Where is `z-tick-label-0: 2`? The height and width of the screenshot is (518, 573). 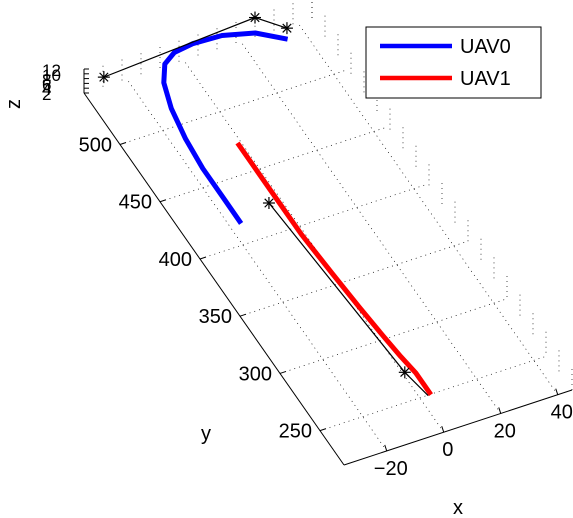 z-tick-label-0: 2 is located at coordinates (46, 94).